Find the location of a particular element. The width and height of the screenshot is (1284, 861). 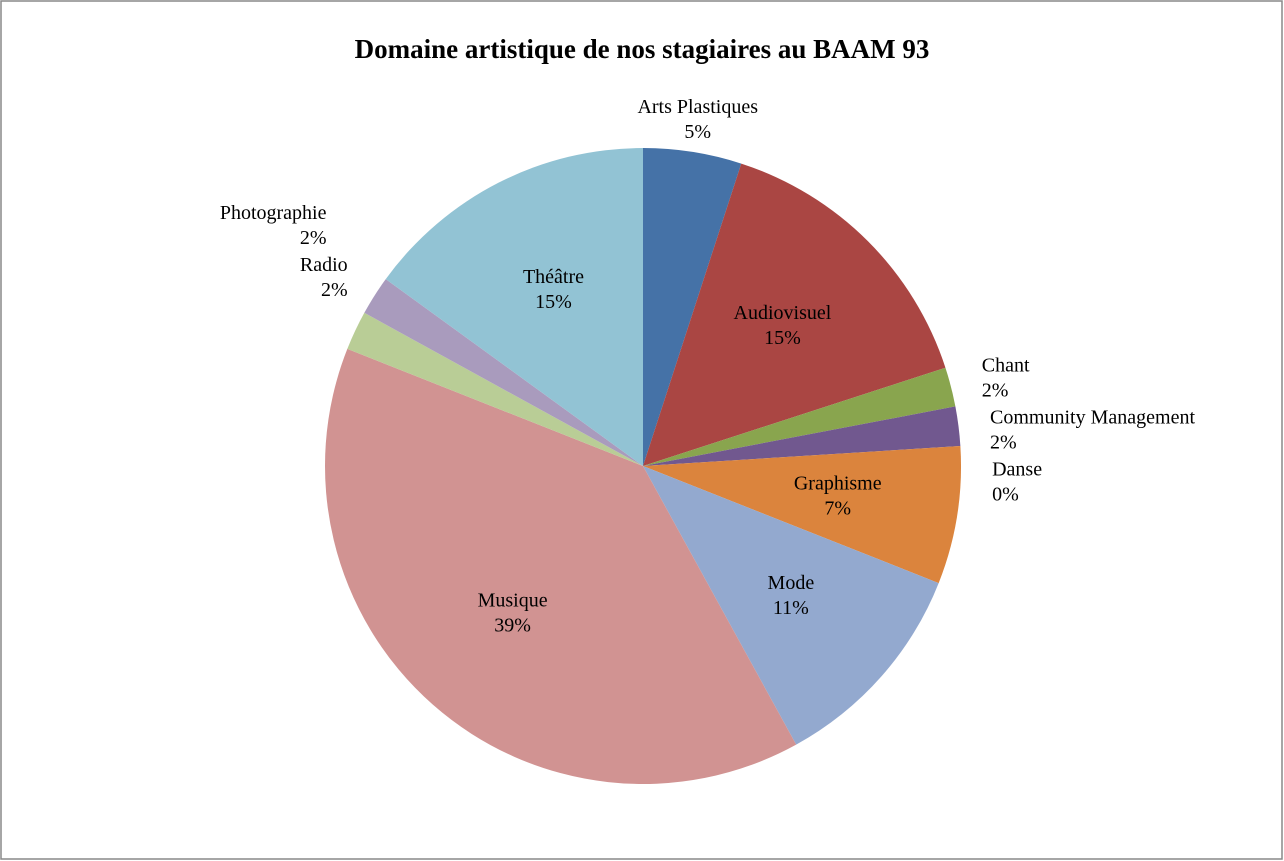

slice-value-label: 7% is located at coordinates (837, 508).